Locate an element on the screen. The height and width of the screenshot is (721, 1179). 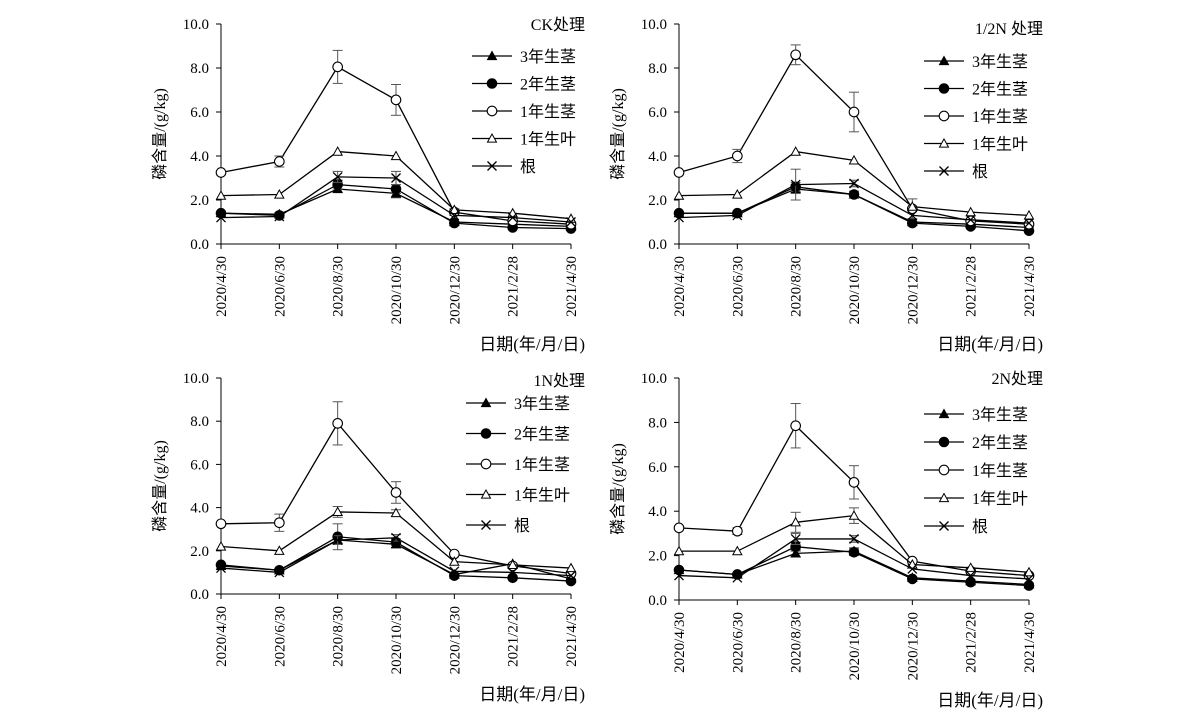
legend-label: 1年生叶 is located at coordinates (1000, 145).